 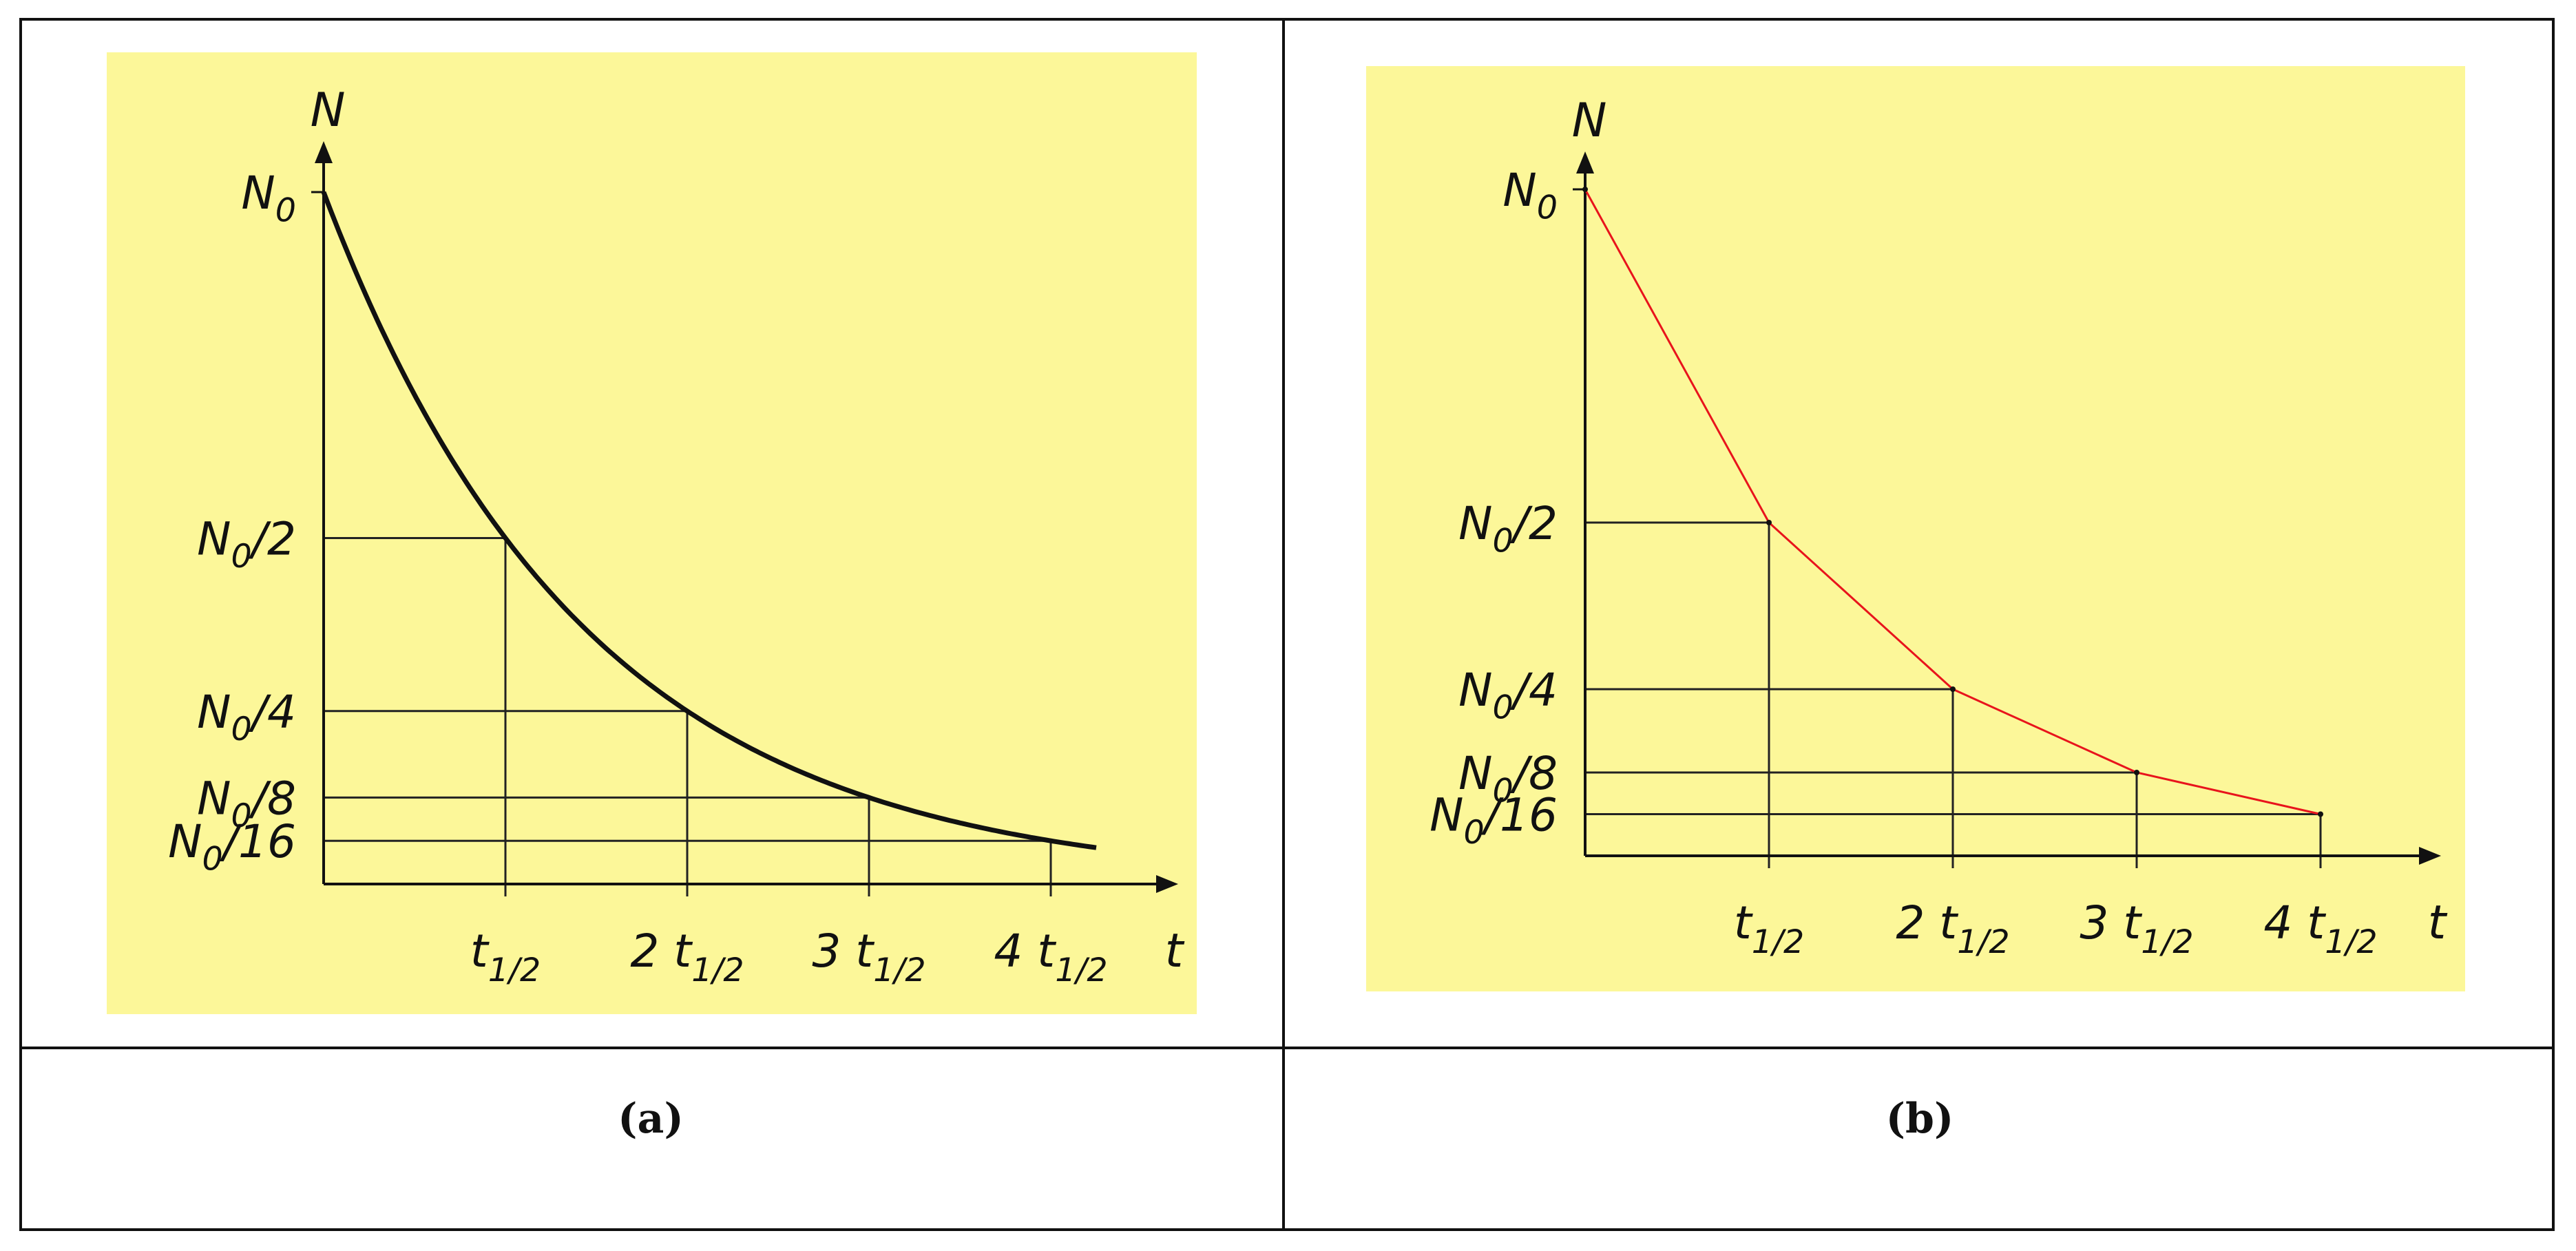 What do you see at coordinates (1050, 957) in the screenshot?
I see `chart-a-x-tick-label-3: 4 t1/2` at bounding box center [1050, 957].